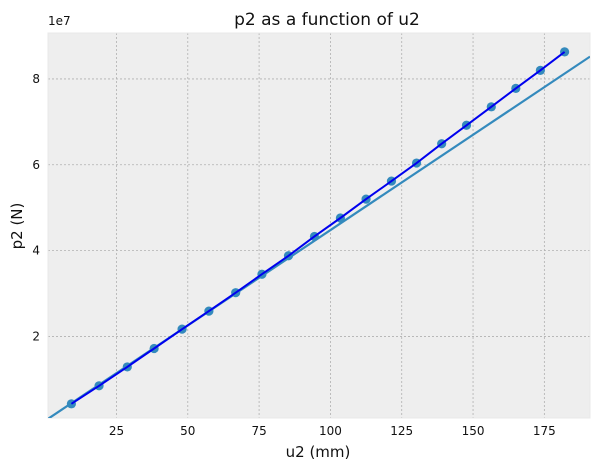  What do you see at coordinates (36, 208) in the screenshot?
I see `y-axis-ticks: 2 4 6 8` at bounding box center [36, 208].